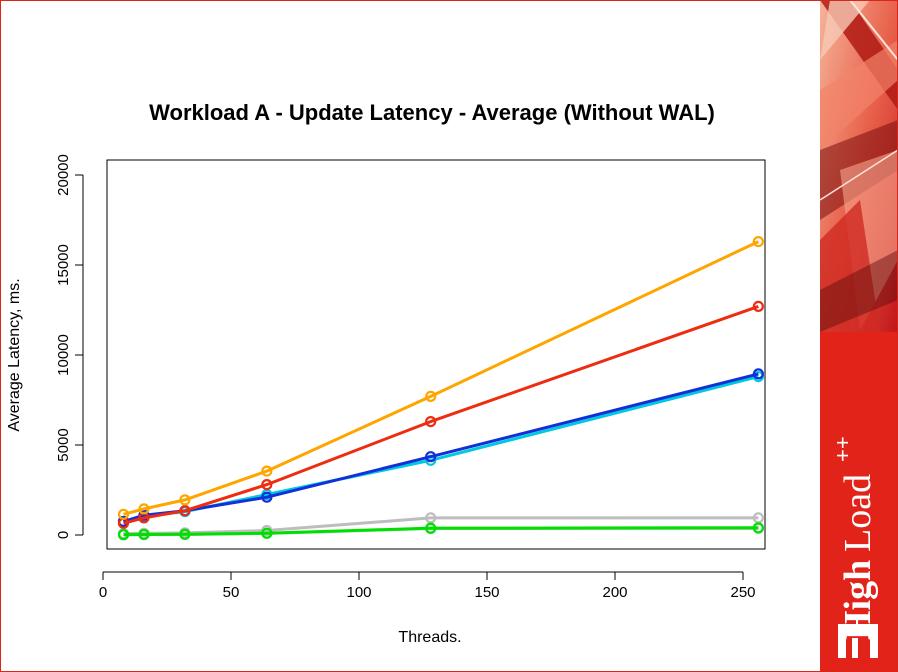  Describe the element at coordinates (103, 592) in the screenshot. I see `x-tick-label: 0` at that location.